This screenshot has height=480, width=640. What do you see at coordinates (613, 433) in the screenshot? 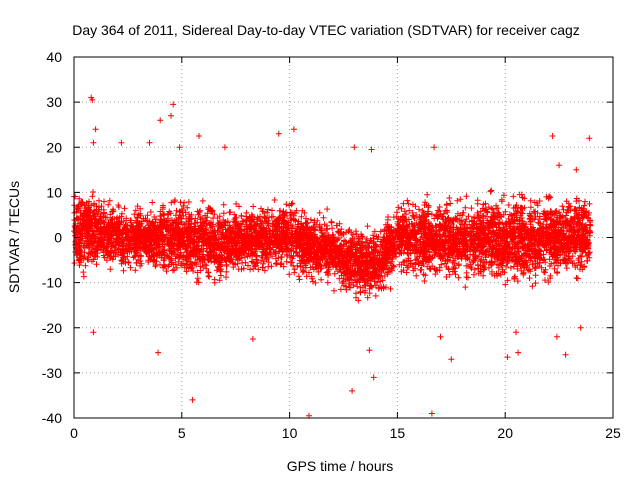
I see `x-tick-label: 25` at bounding box center [613, 433].